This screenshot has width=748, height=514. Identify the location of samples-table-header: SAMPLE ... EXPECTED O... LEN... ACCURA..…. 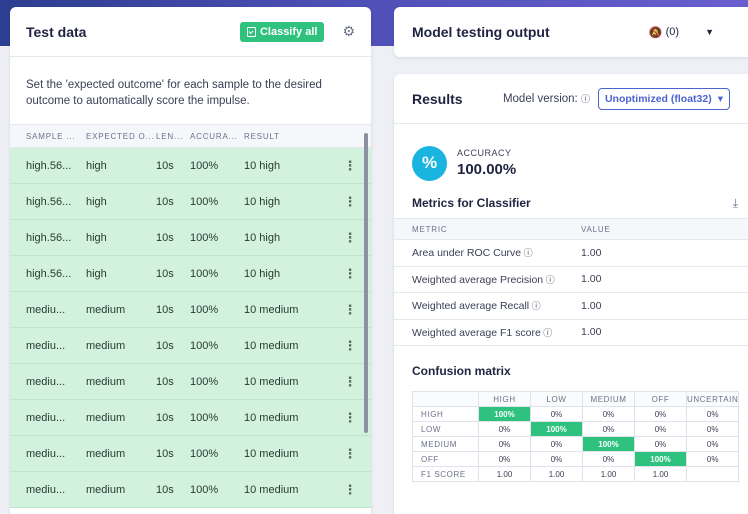
(190, 136).